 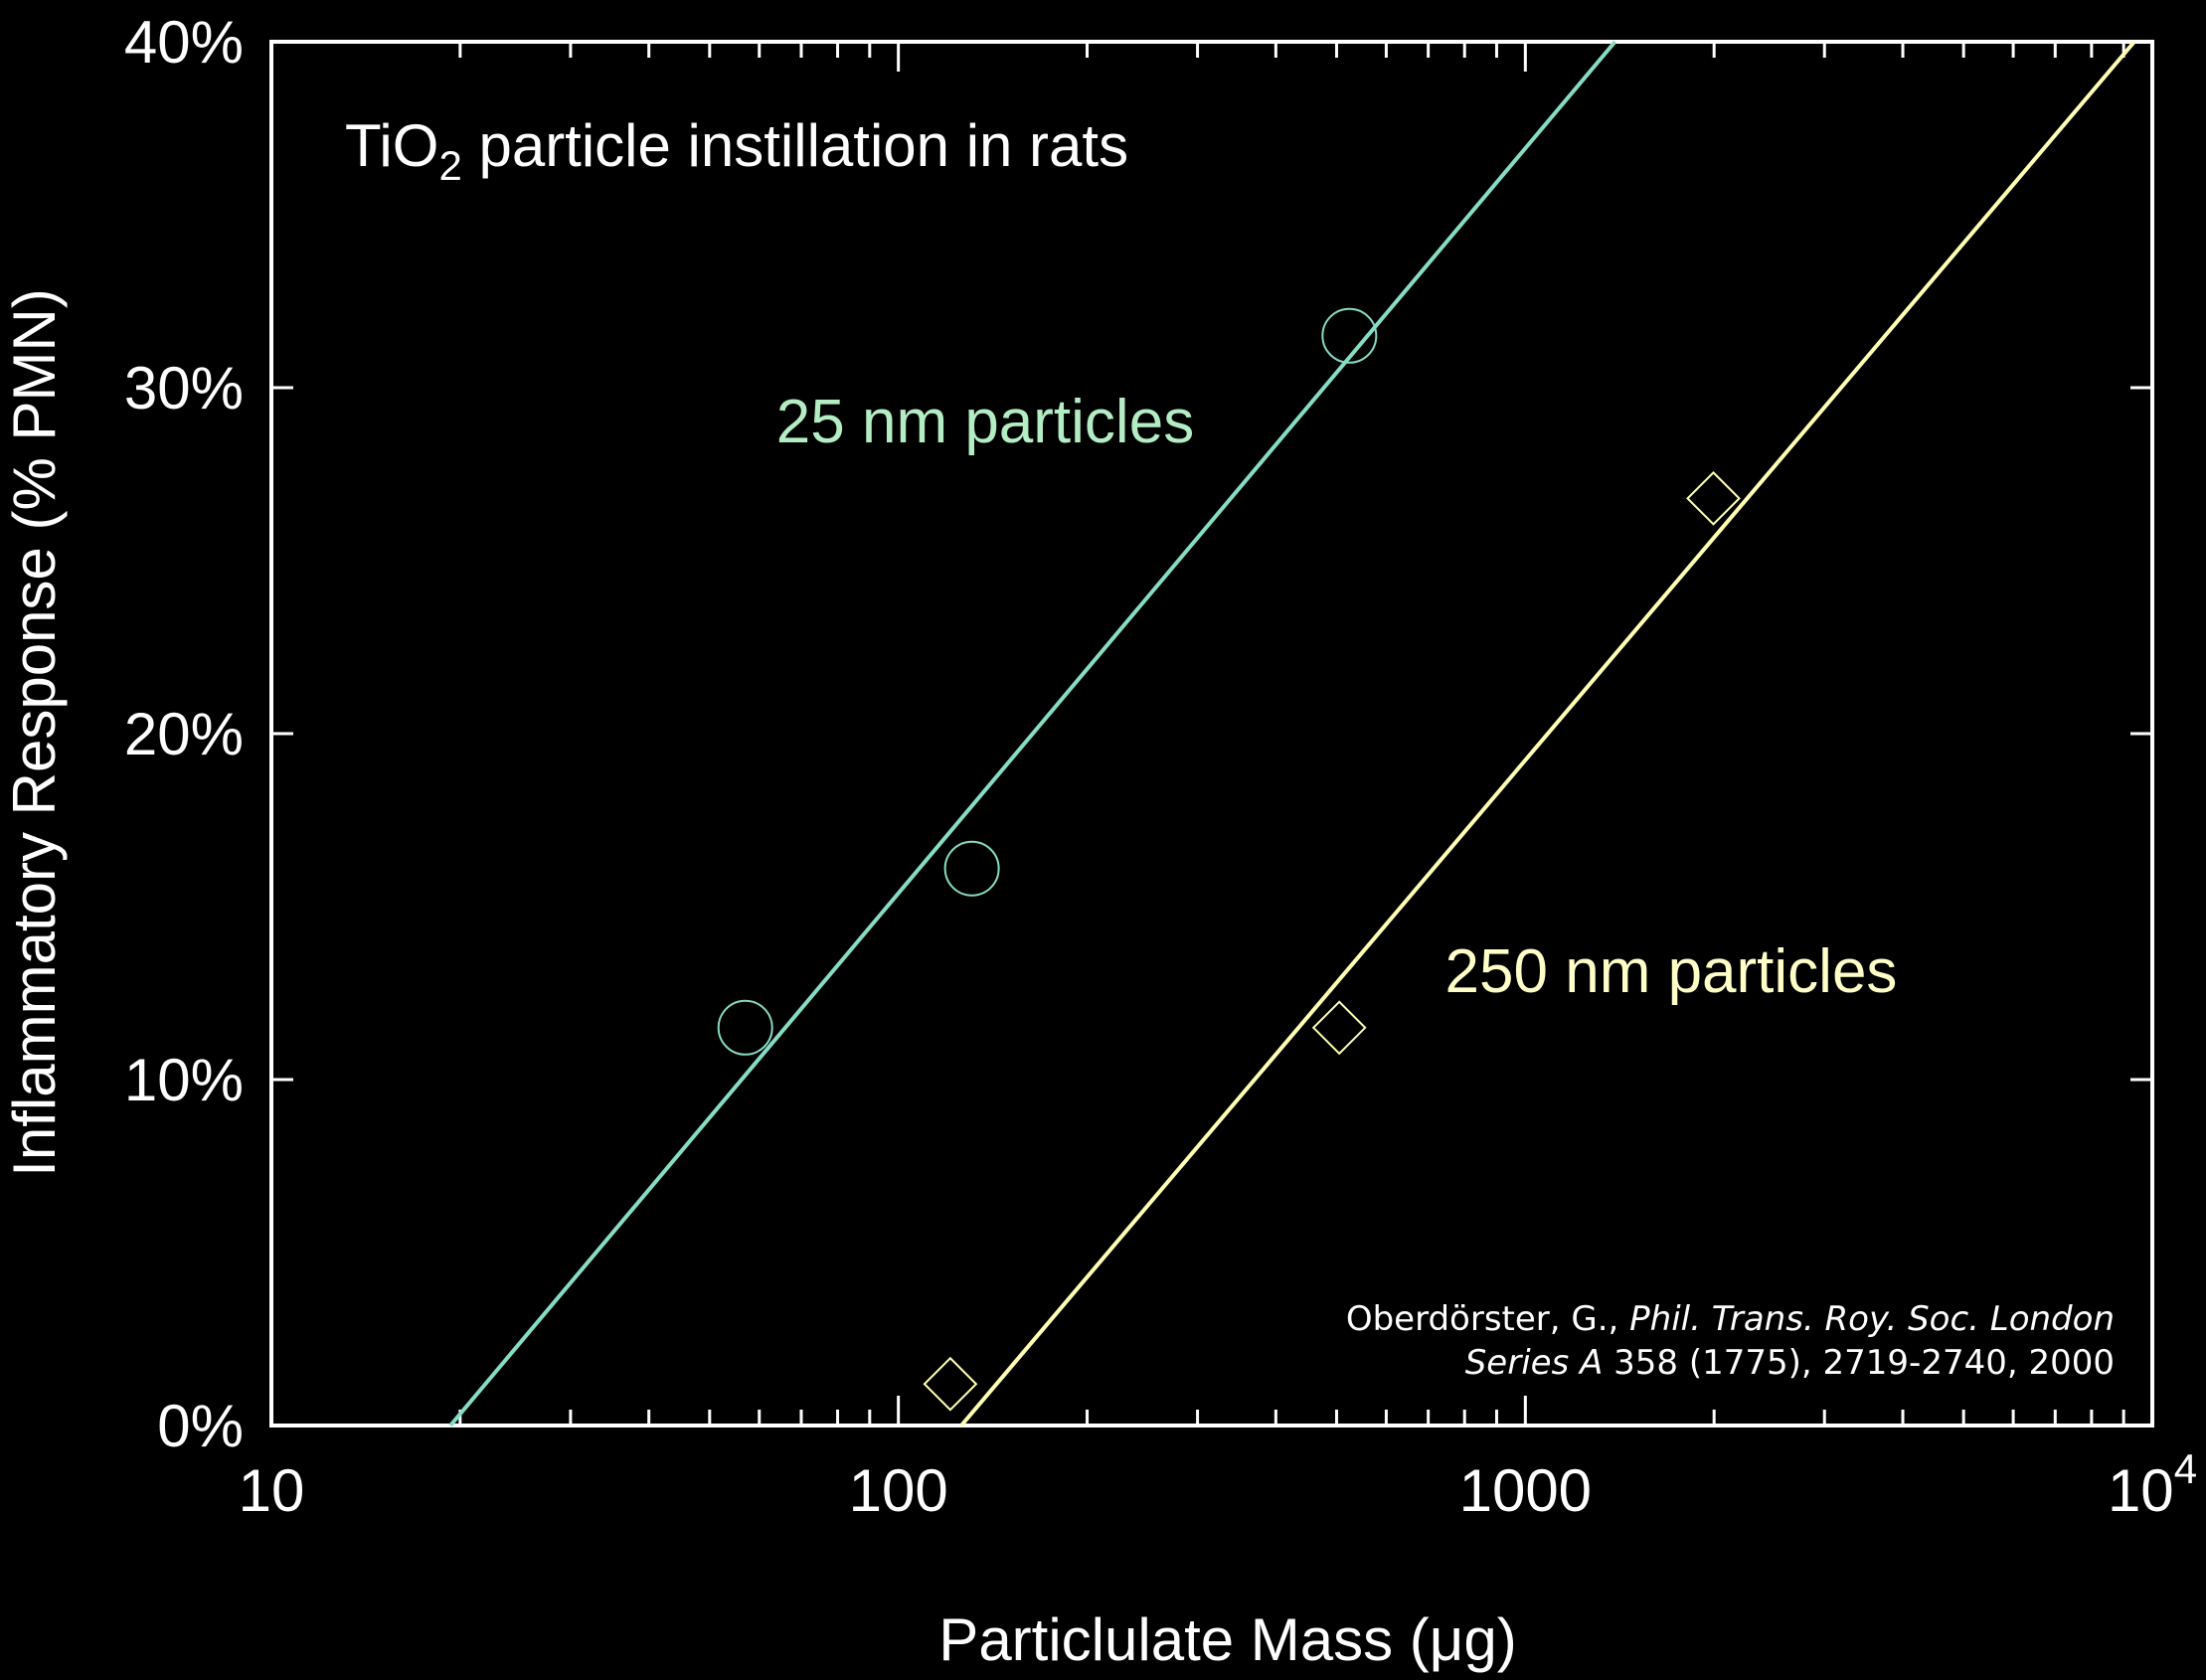 What do you see at coordinates (2141, 1490) in the screenshot?
I see `x-tick-label-text: 10` at bounding box center [2141, 1490].